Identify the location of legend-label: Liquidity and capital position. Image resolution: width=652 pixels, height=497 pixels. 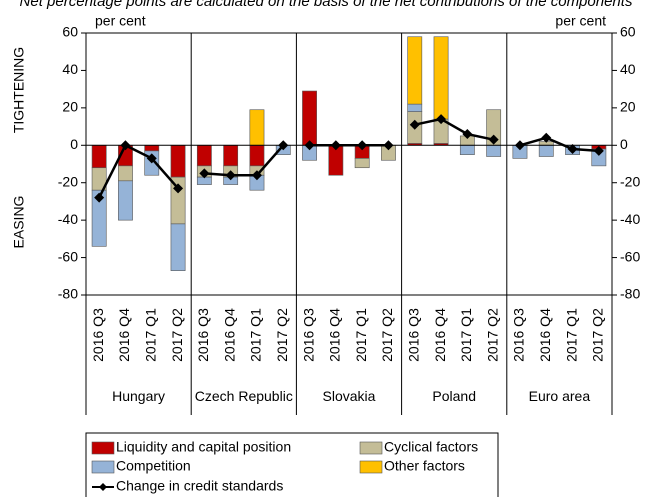
(203, 447).